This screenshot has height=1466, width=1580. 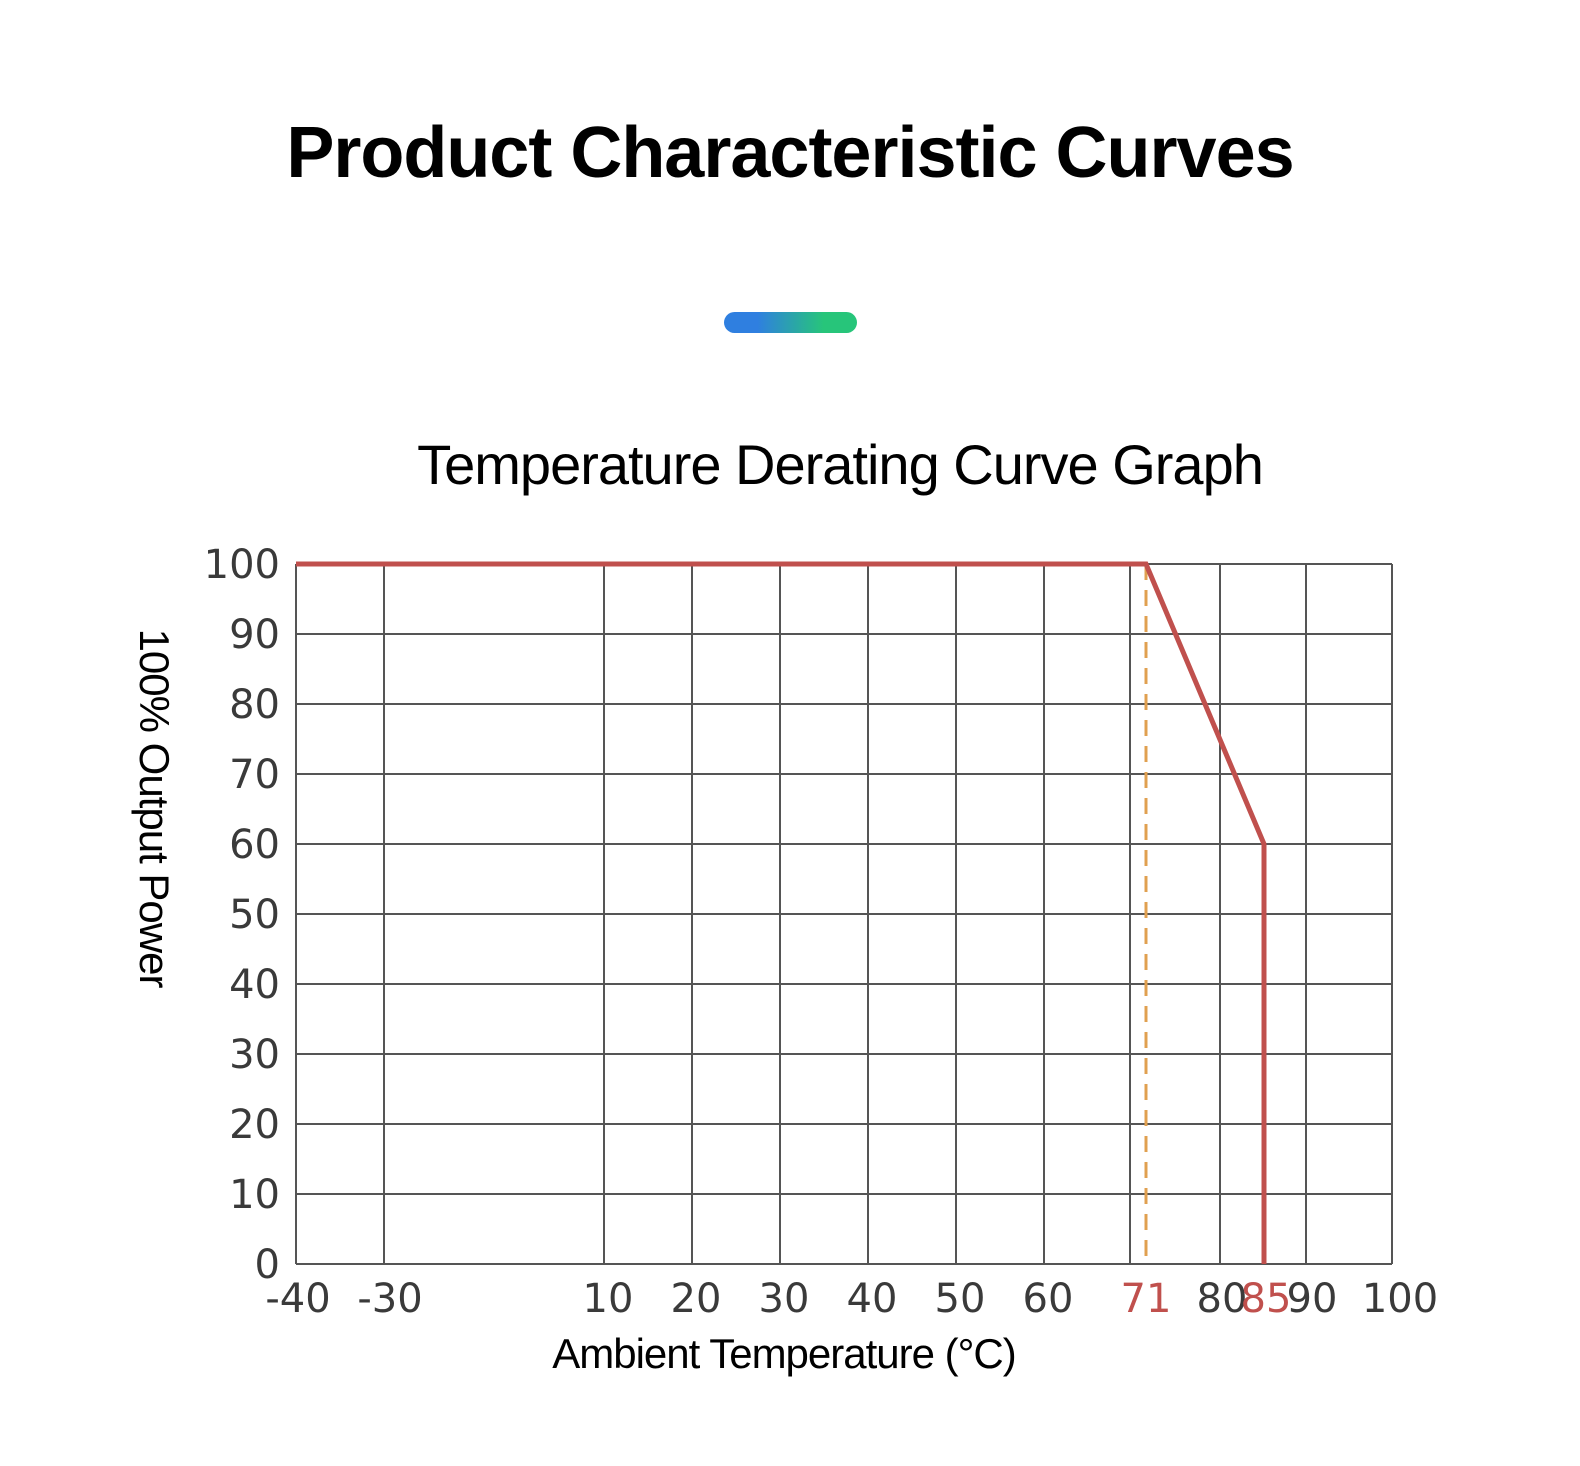 What do you see at coordinates (1222, 1299) in the screenshot?
I see `x-tick-label: 80` at bounding box center [1222, 1299].